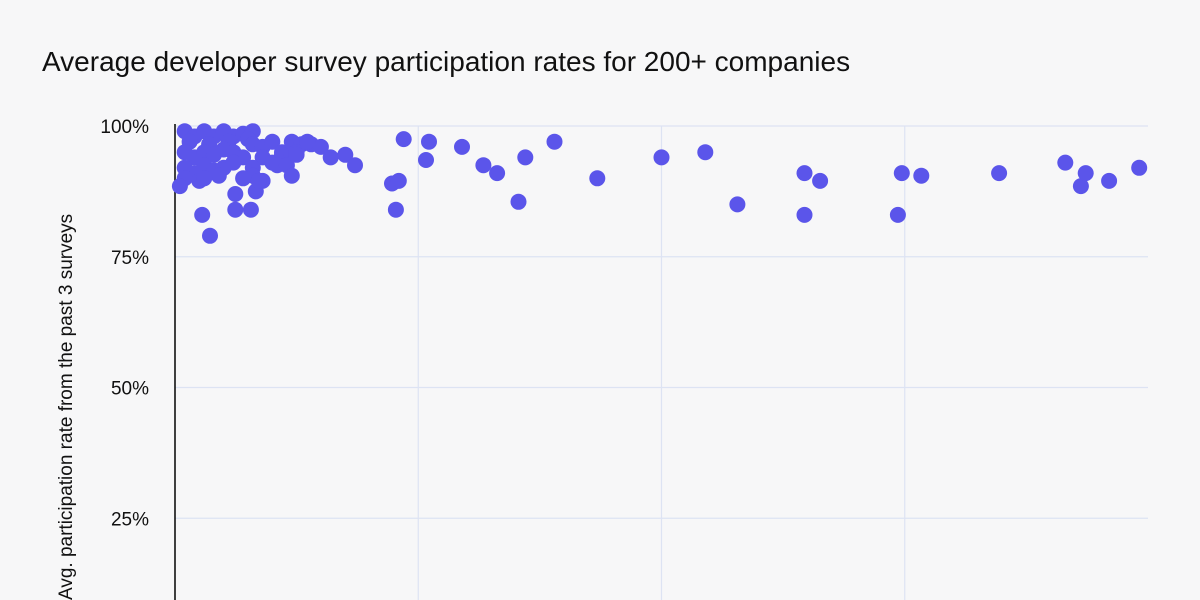 The width and height of the screenshot is (1200, 600). I want to click on y-tick-label-100: 100%, so click(124, 127).